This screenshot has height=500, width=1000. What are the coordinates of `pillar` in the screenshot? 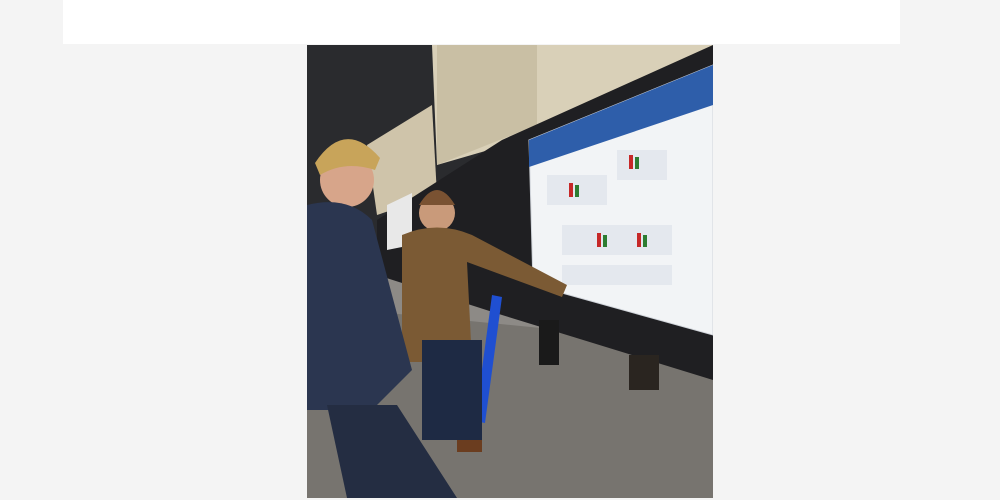 It's located at (402, 160).